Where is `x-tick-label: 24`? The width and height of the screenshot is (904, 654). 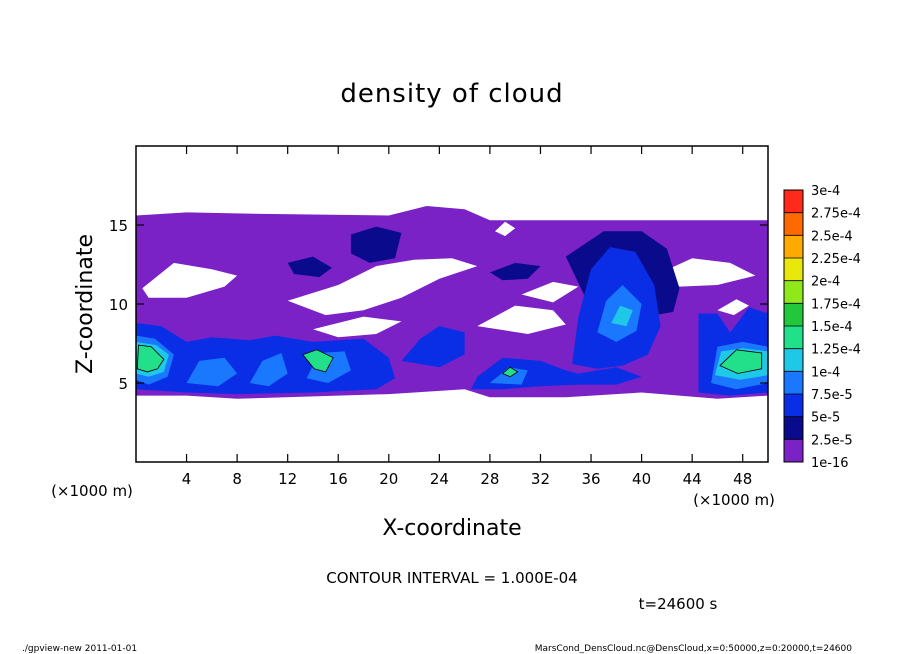
x-tick-label: 24 is located at coordinates (439, 479).